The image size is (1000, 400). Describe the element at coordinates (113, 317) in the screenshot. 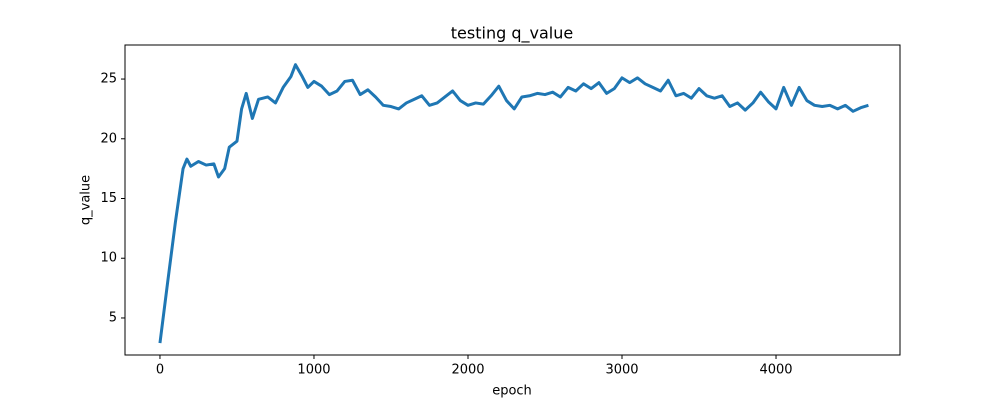

I see `y-tick-label: 5` at that location.